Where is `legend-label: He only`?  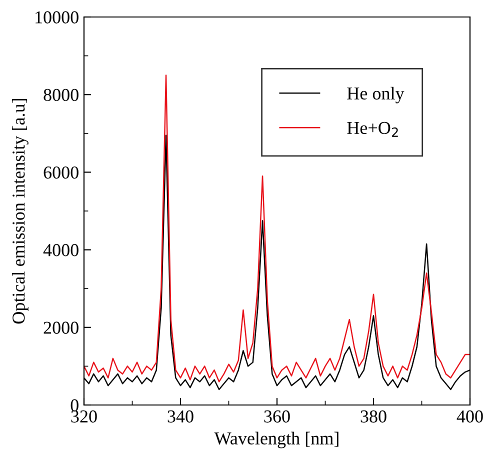
legend-label: He only is located at coordinates (375, 95).